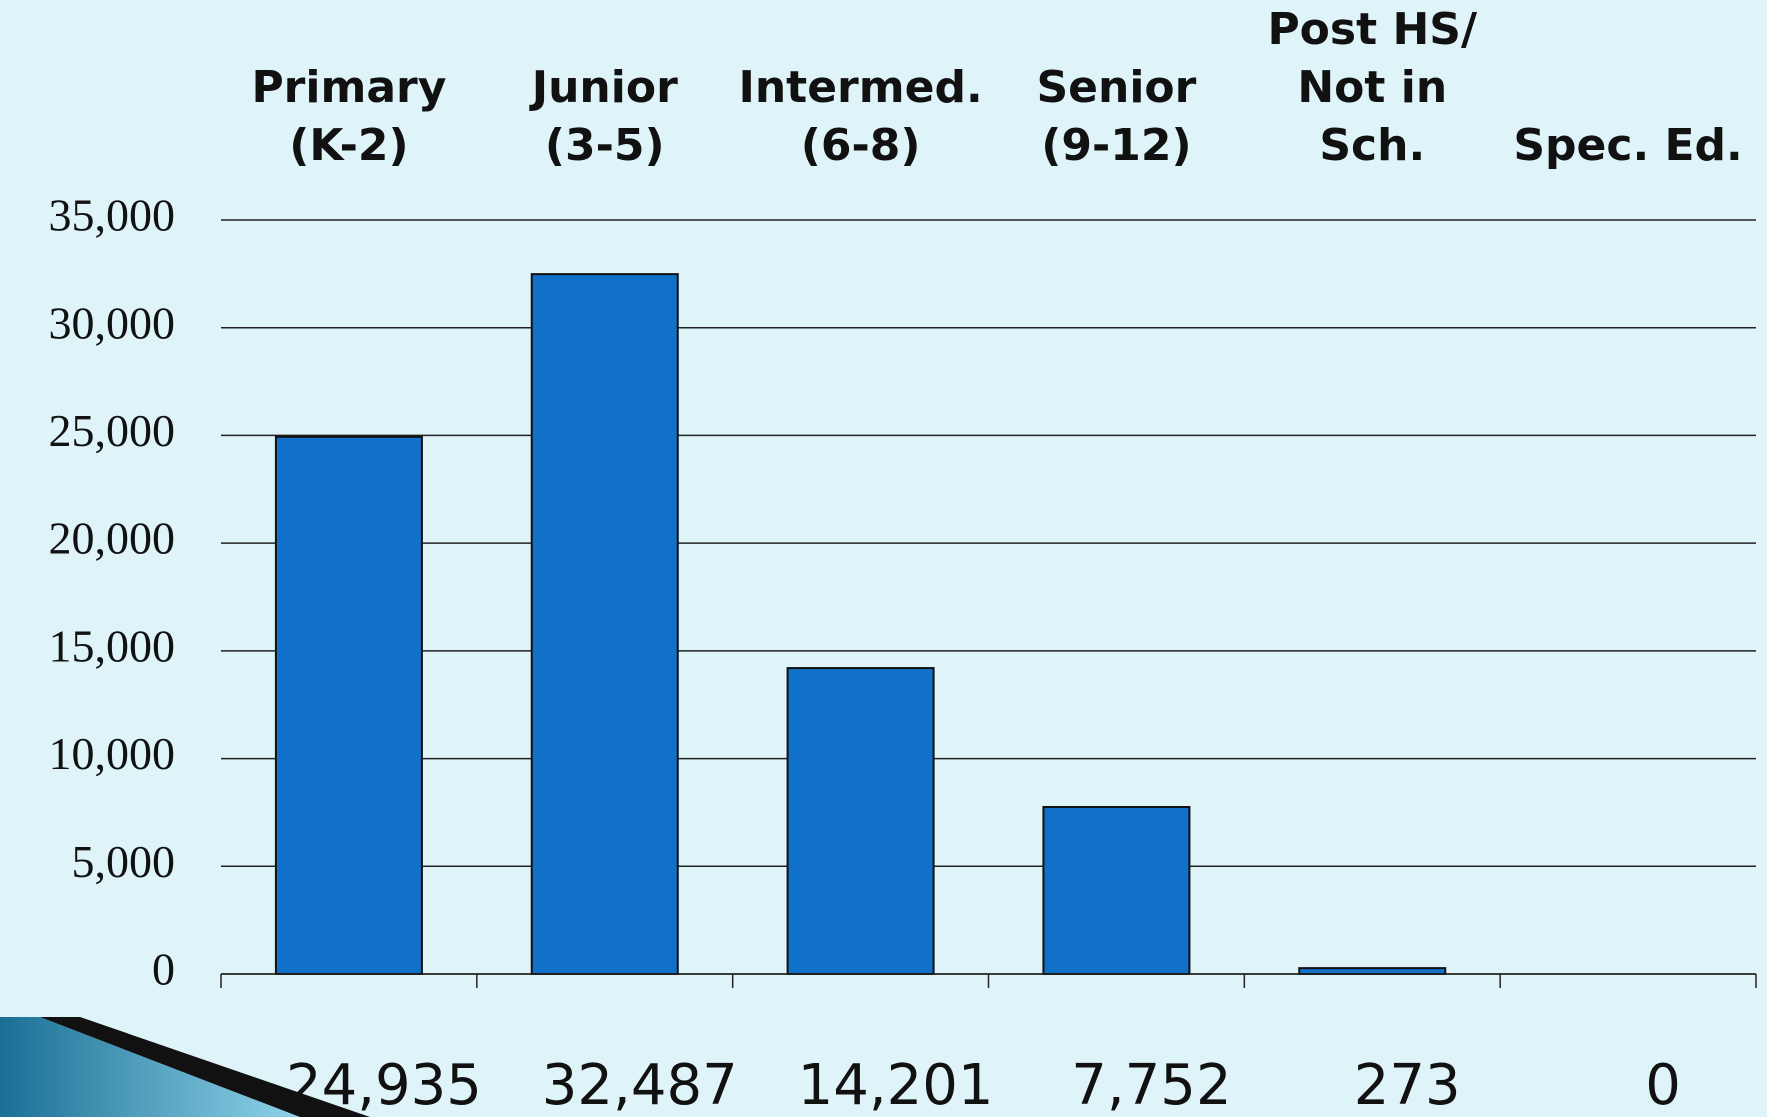 The image size is (1767, 1117). Describe the element at coordinates (112, 753) in the screenshot. I see `y-tick-label: 10,000` at that location.